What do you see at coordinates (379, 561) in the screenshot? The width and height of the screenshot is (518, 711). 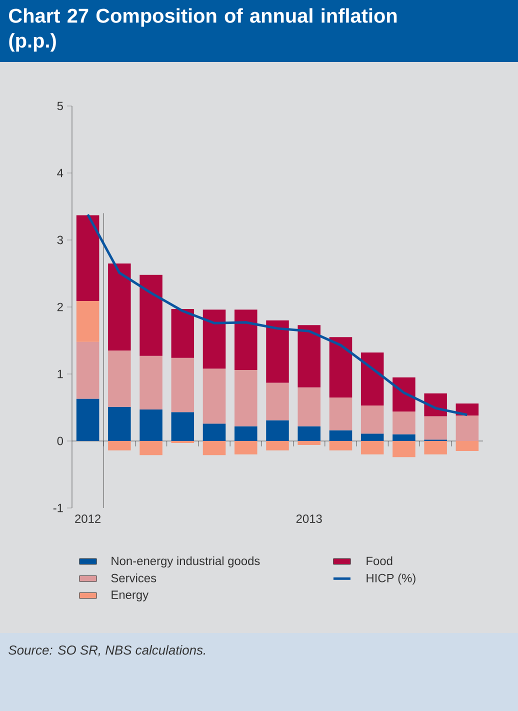 I see `legend-label: Food` at bounding box center [379, 561].